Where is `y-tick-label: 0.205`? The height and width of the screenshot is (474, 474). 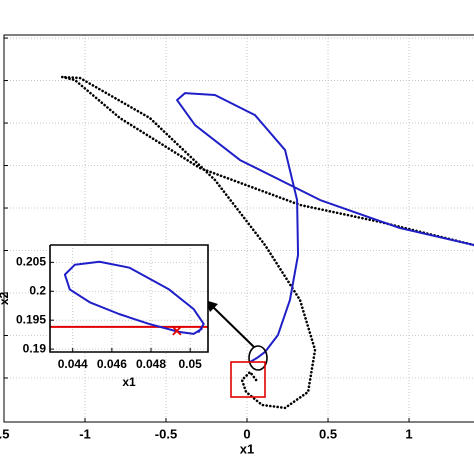
y-tick-label: 0.205 is located at coordinates (31, 262).